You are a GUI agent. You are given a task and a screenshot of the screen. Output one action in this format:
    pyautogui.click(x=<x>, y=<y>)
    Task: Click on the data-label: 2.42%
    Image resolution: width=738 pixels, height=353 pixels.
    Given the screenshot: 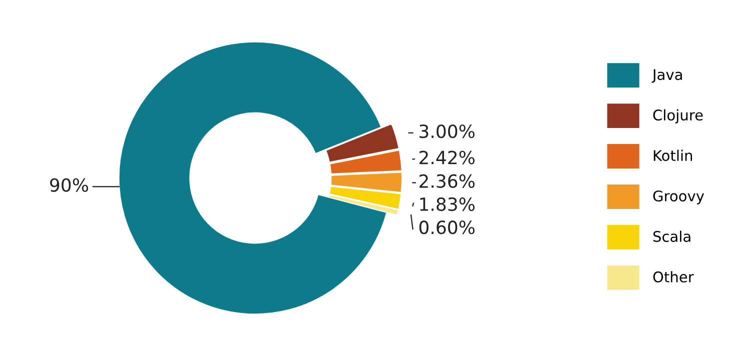 What is the action you would take?
    pyautogui.click(x=447, y=157)
    